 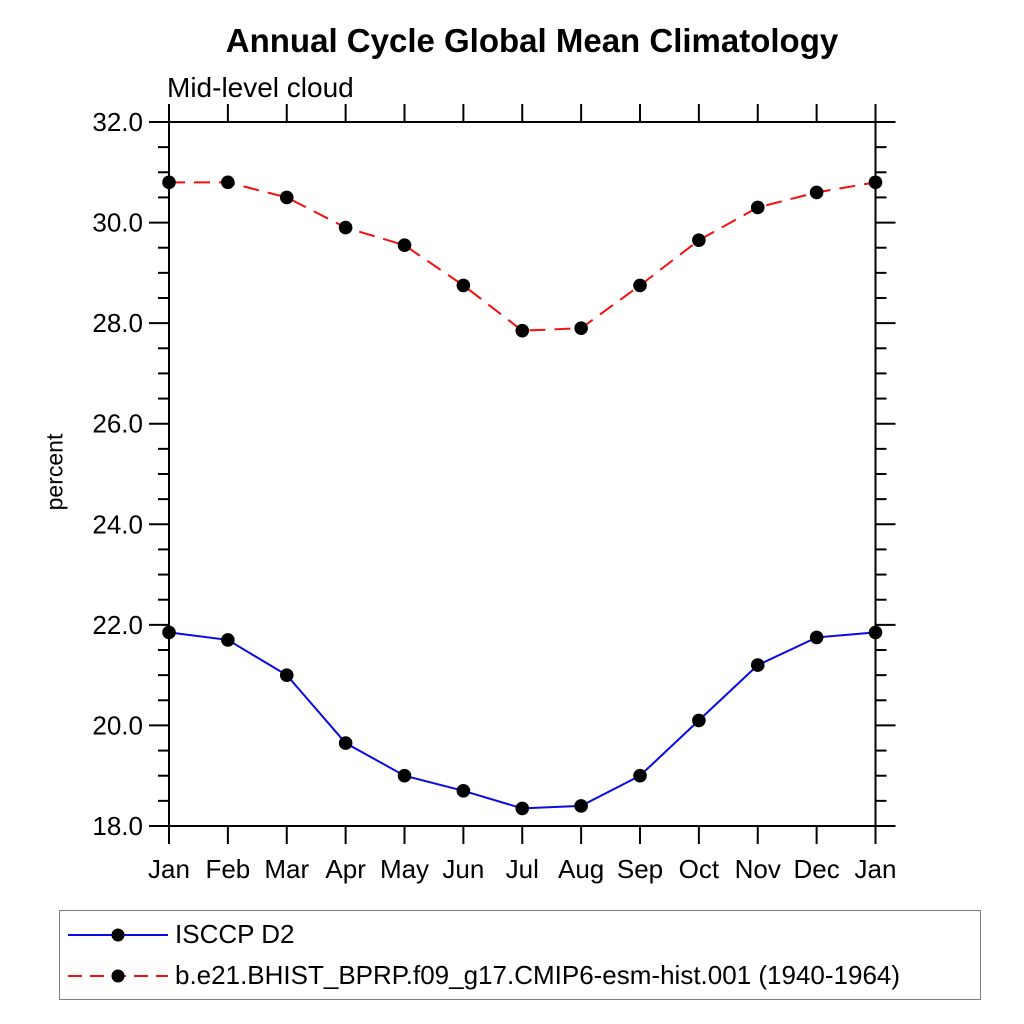 What do you see at coordinates (581, 869) in the screenshot?
I see `x-tick-label: Aug` at bounding box center [581, 869].